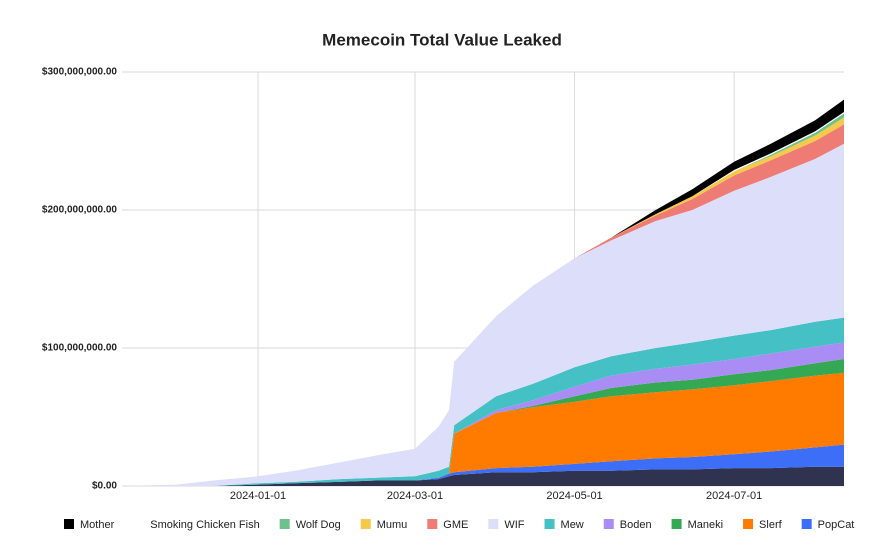 Image resolution: width=872 pixels, height=560 pixels. What do you see at coordinates (415, 496) in the screenshot?
I see `x-tick-label: 2024-03-01` at bounding box center [415, 496].